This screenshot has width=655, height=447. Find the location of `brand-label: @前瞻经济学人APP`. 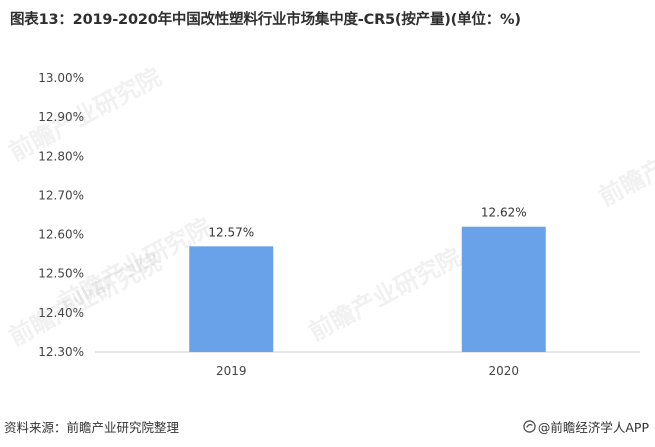

brand-label: @前瞻经济学人APP is located at coordinates (593, 427).